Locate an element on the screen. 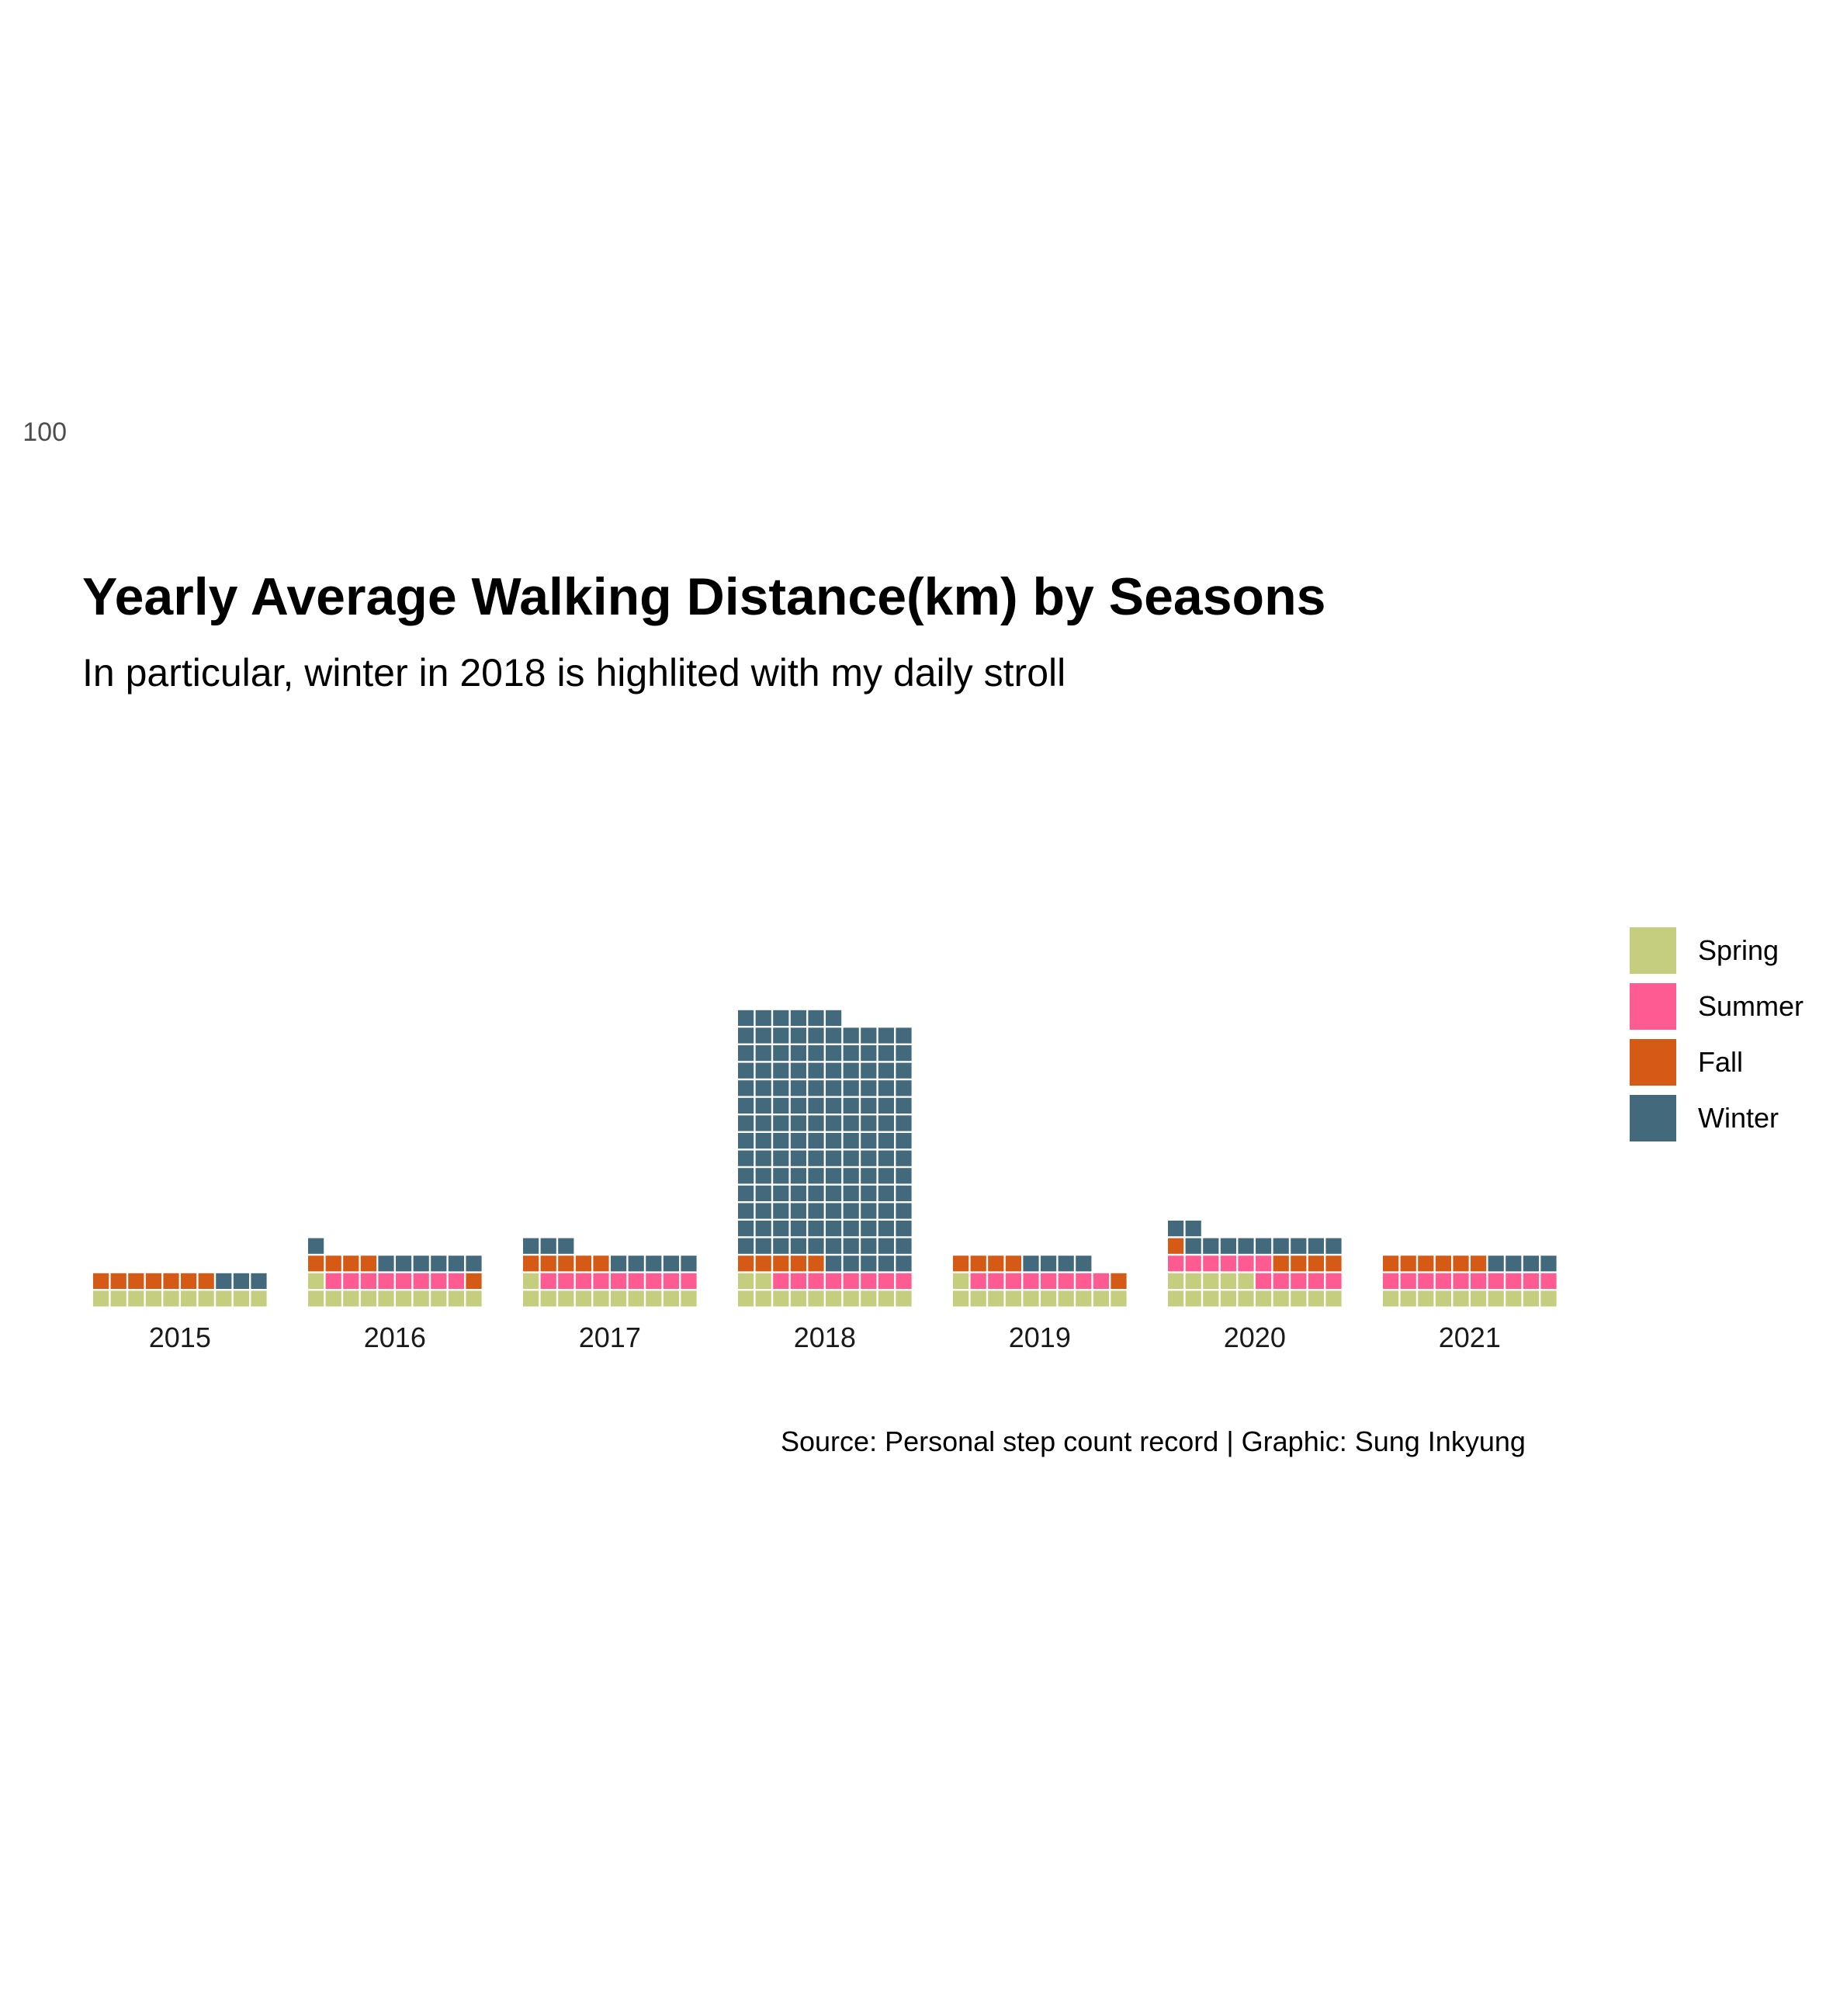 This screenshot has width=1833, height=2016. x-tick-label-2019: 2019 is located at coordinates (1040, 1337).